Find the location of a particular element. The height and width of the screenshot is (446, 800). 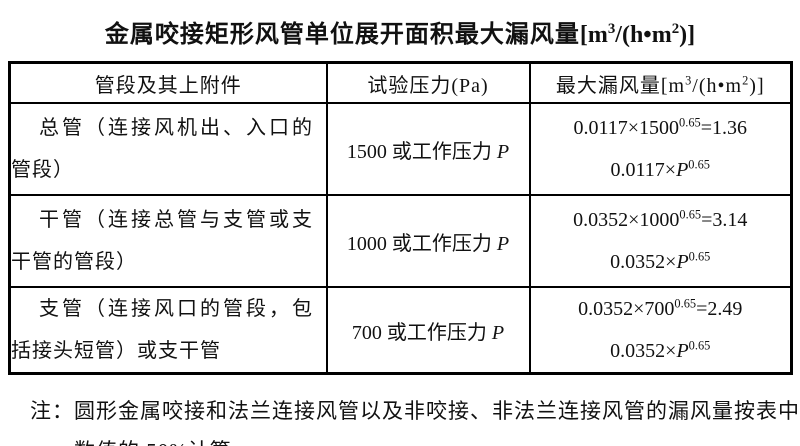

col-header-max-leakage: 最大漏风量[m3/(h•m2)] is located at coordinates (660, 82).